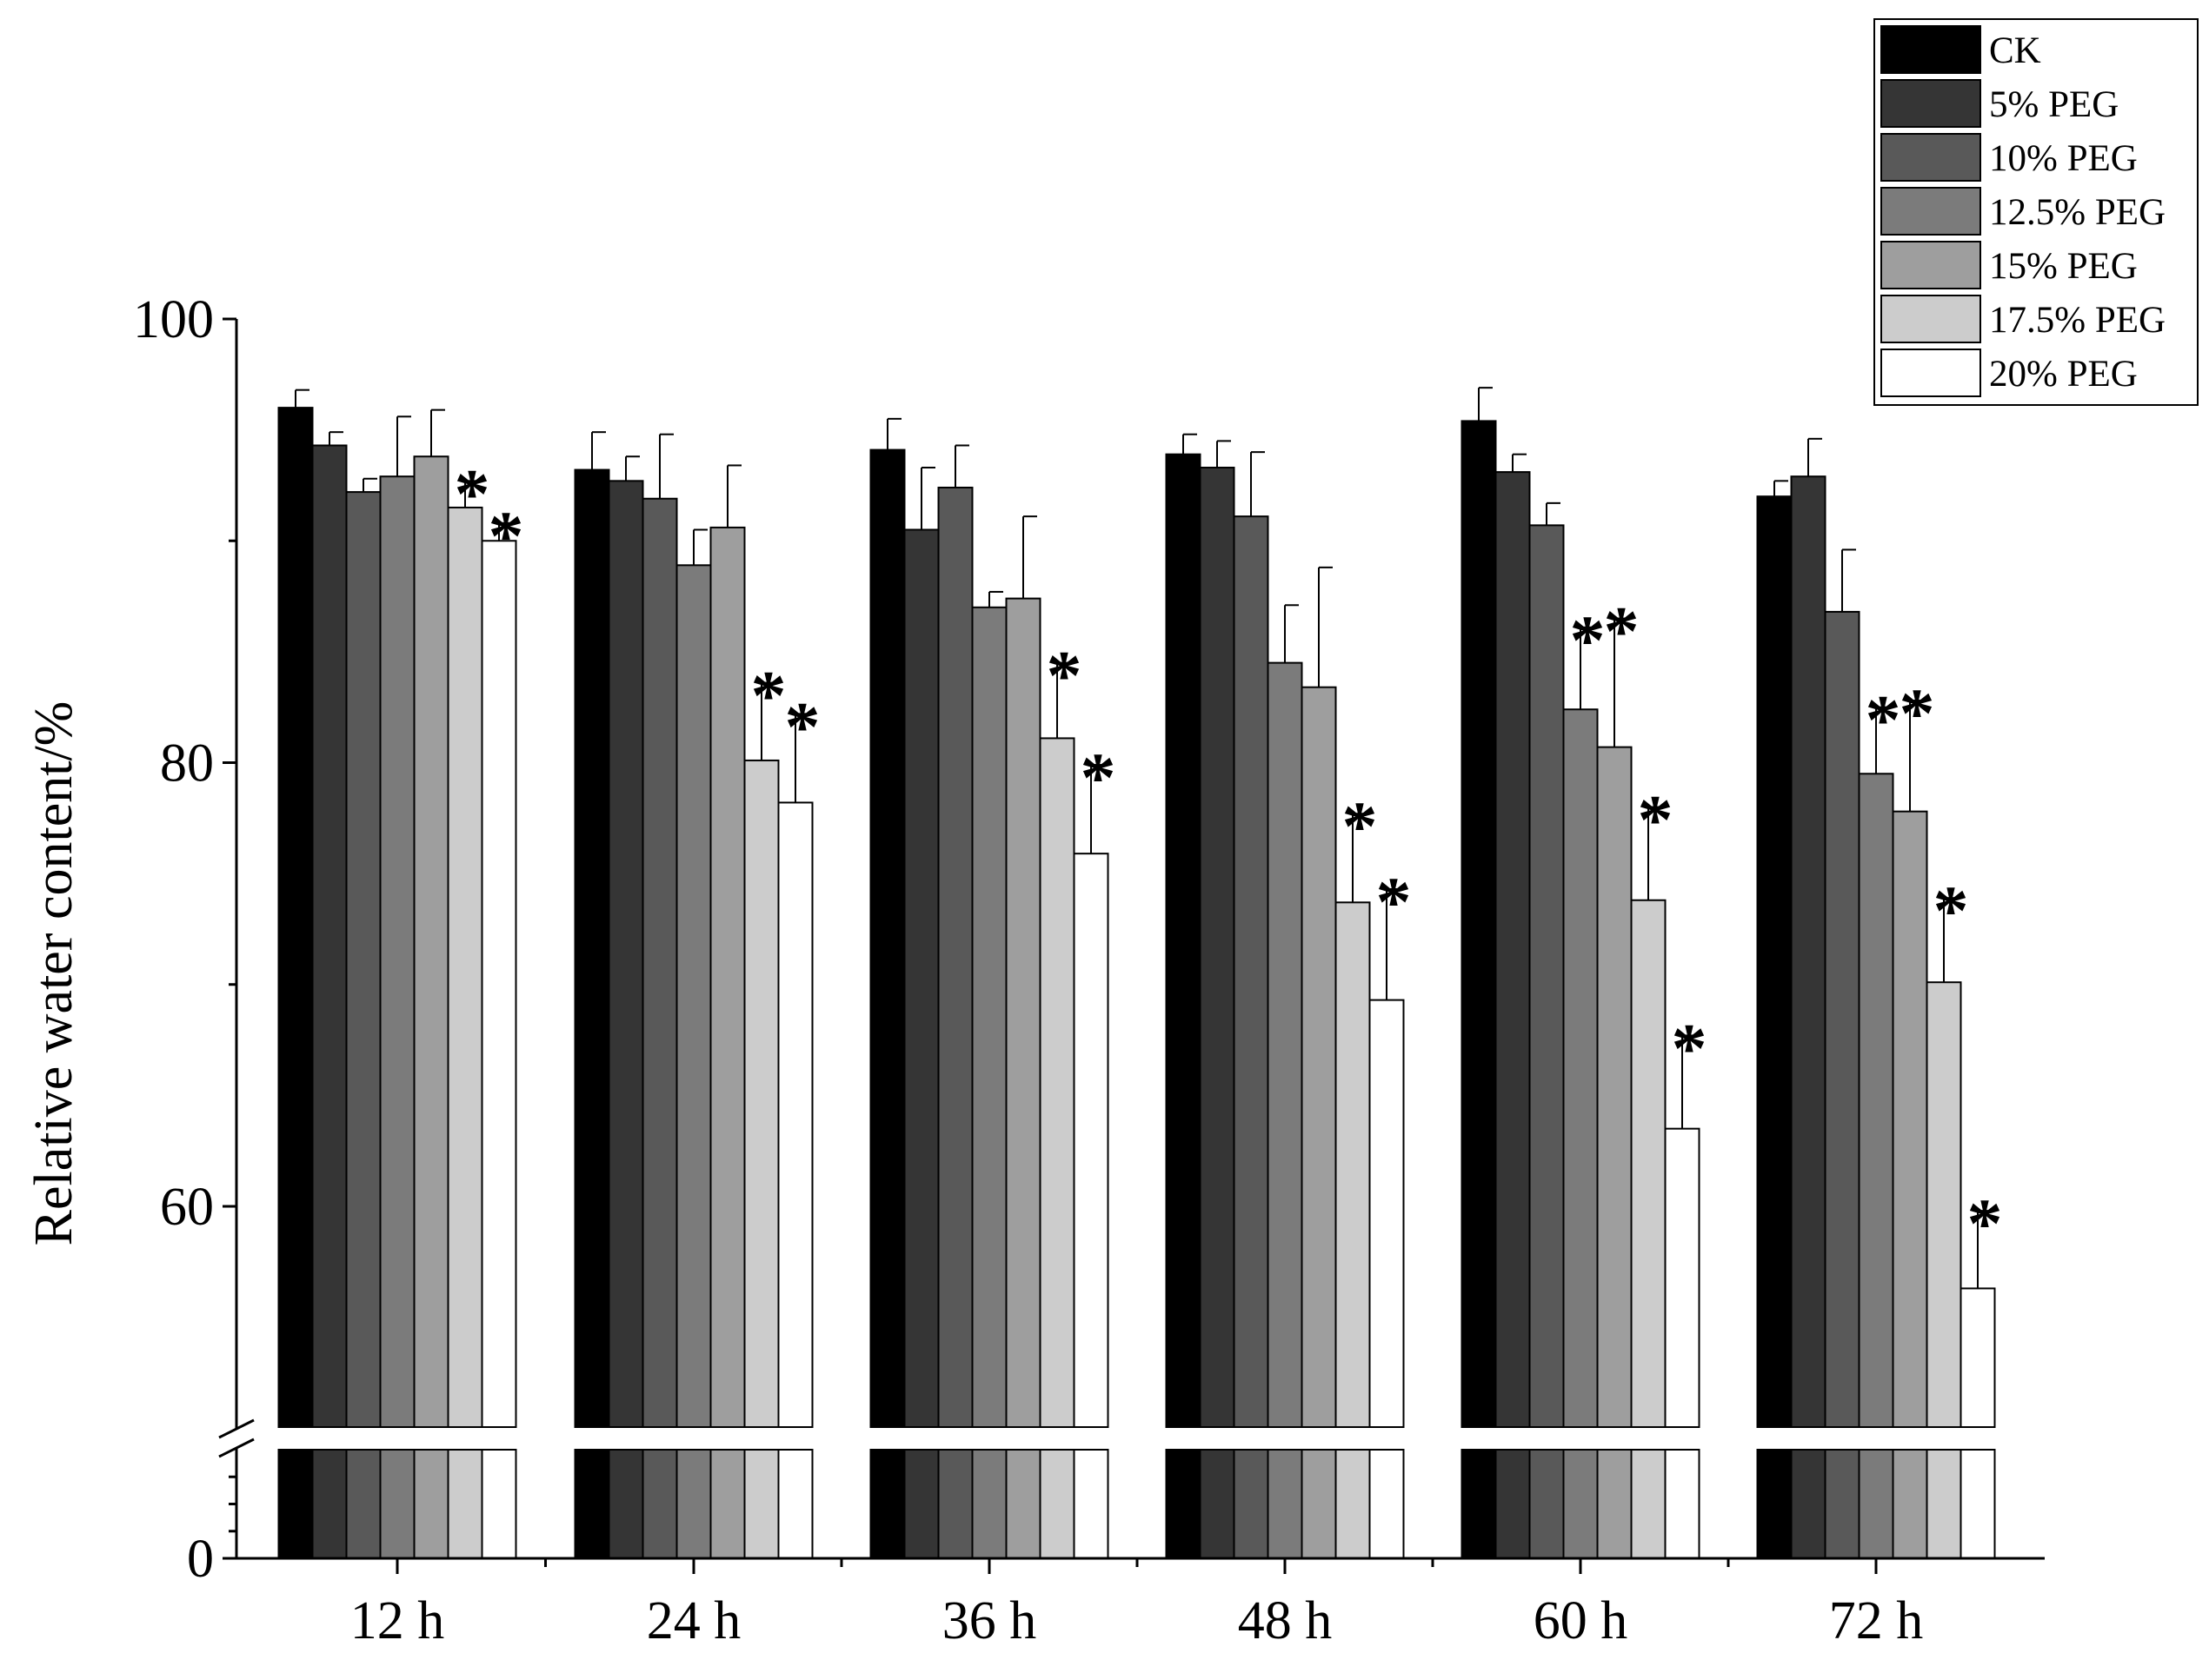 Image resolution: width=2209 pixels, height=1680 pixels. What do you see at coordinates (1876, 1620) in the screenshot?
I see `x-tick-label: 72 h` at bounding box center [1876, 1620].